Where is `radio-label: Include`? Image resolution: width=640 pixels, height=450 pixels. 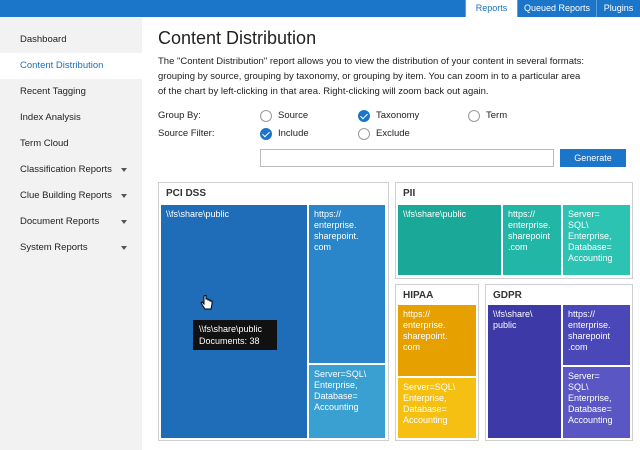
radio-label: Include is located at coordinates (293, 133).